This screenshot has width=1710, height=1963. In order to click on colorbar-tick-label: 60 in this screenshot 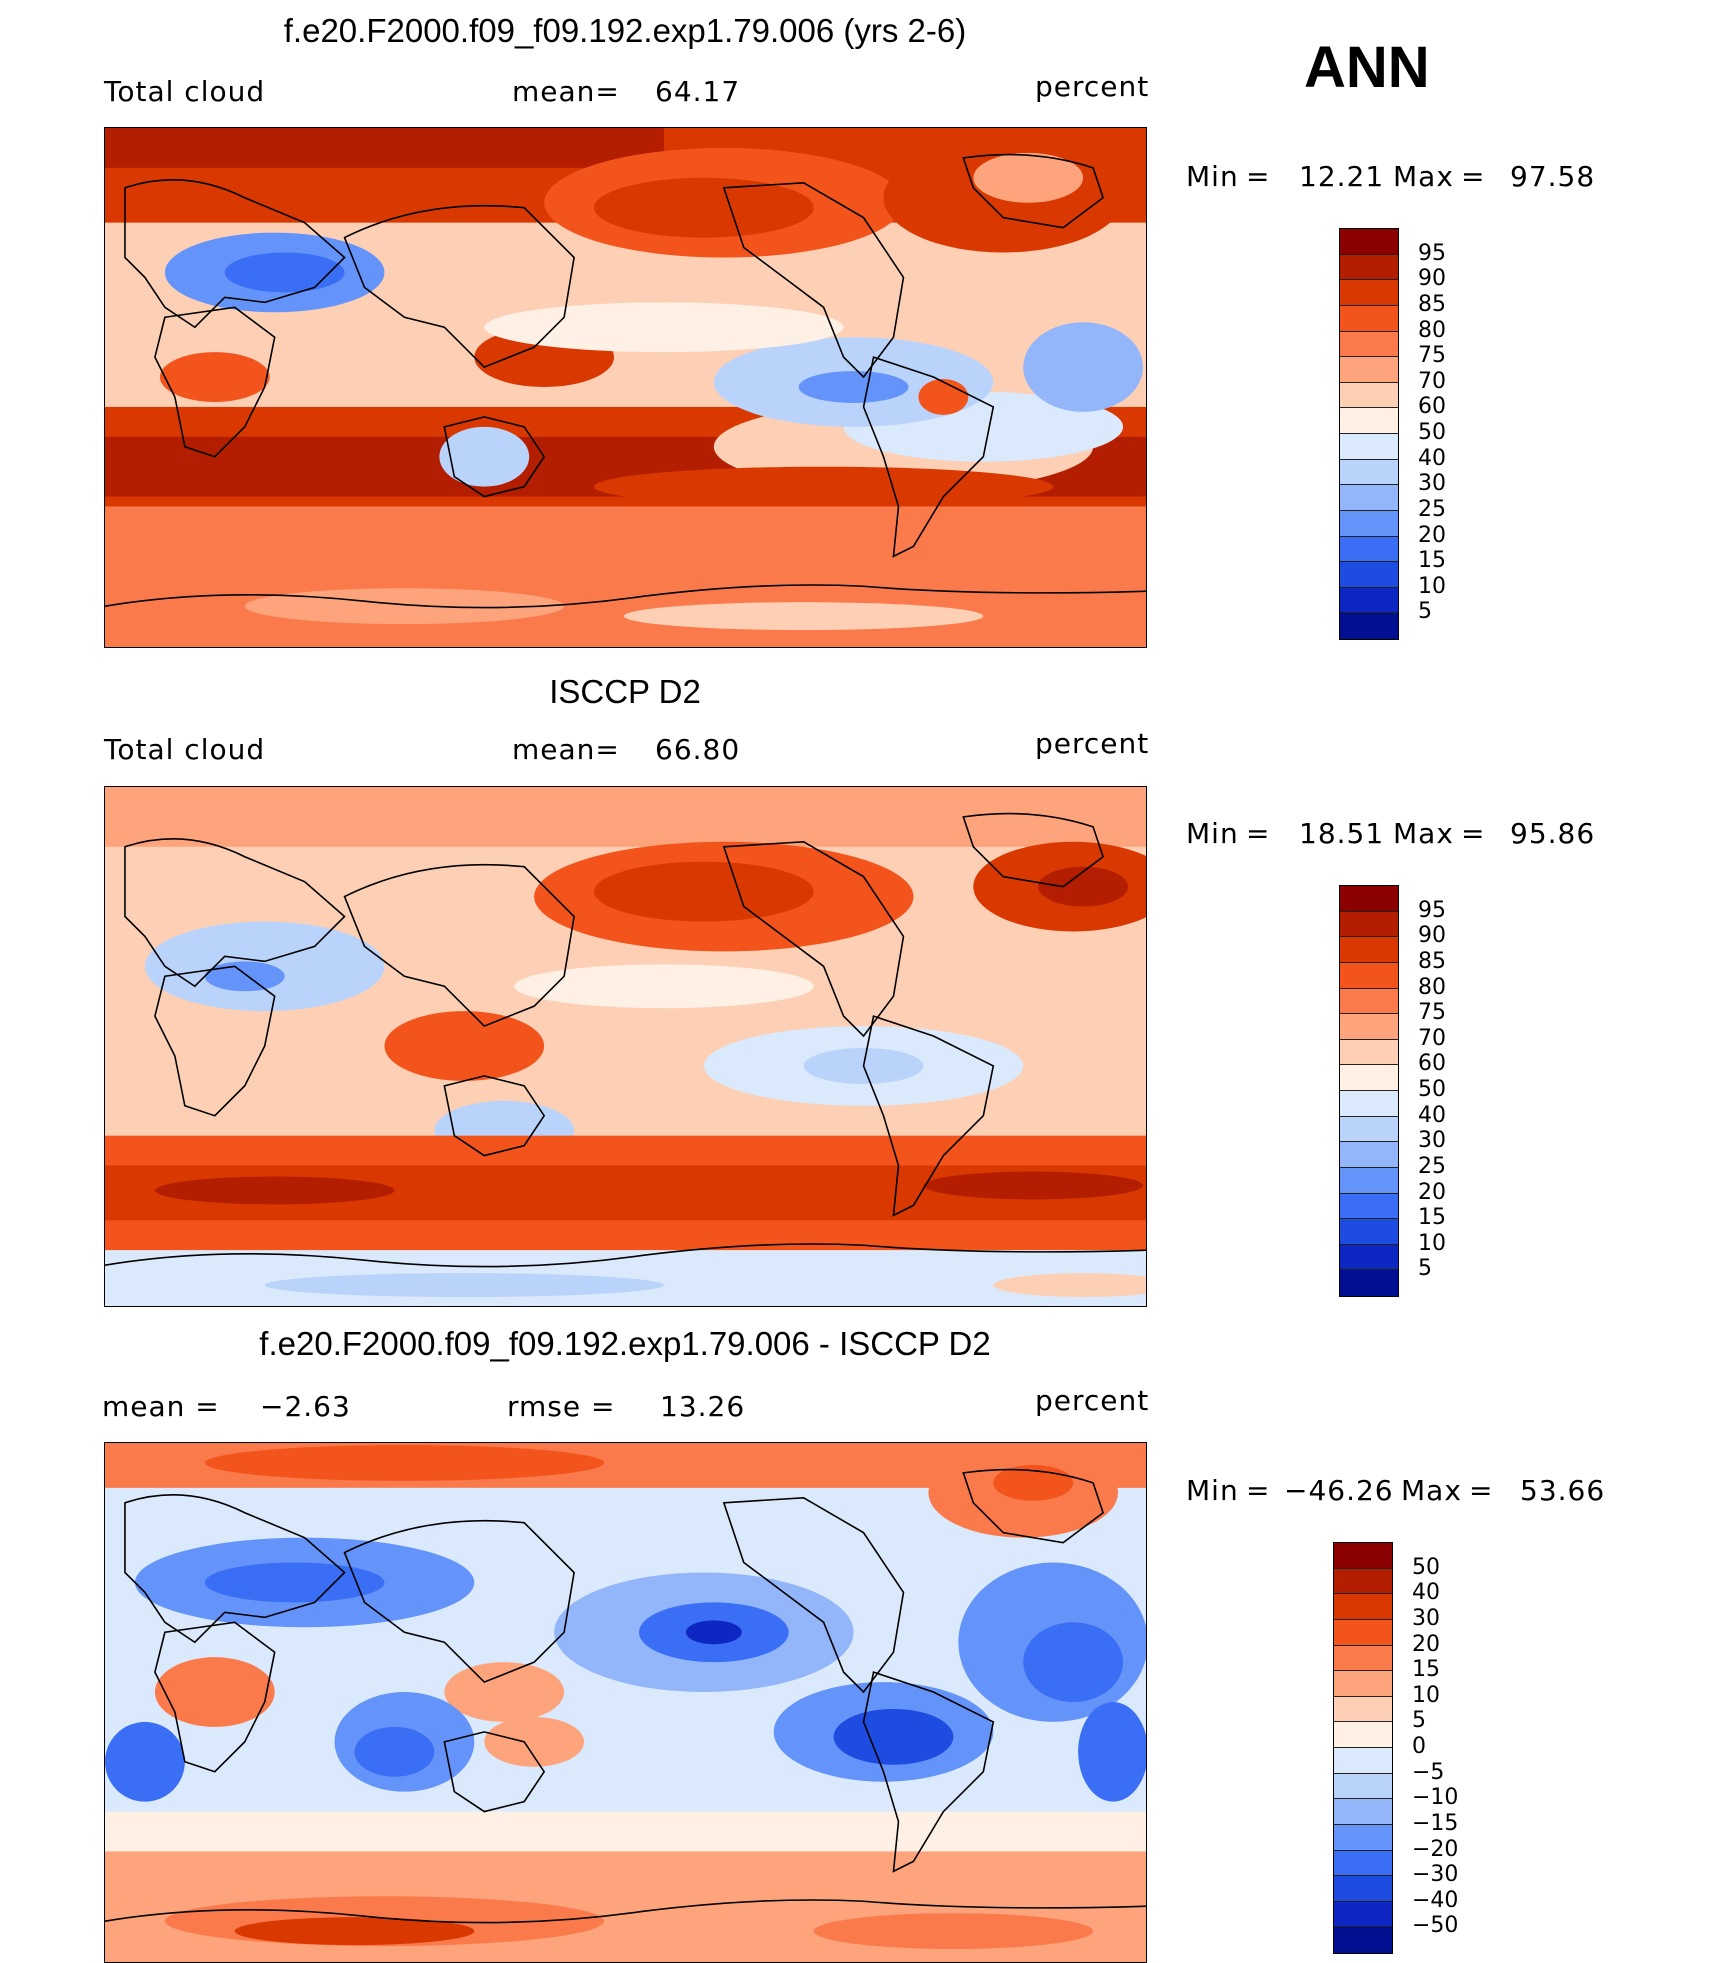, I will do `click(1432, 1064)`.